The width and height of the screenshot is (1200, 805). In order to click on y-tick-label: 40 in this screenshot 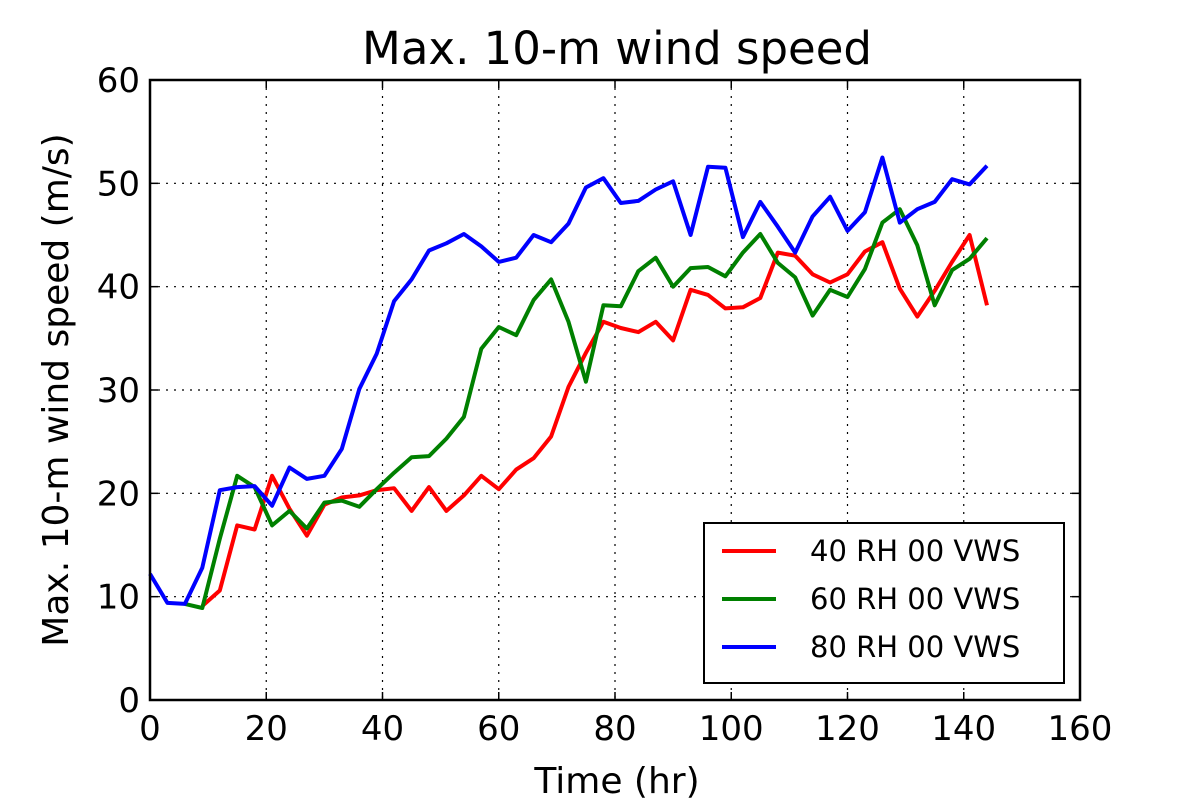, I will do `click(118, 288)`.